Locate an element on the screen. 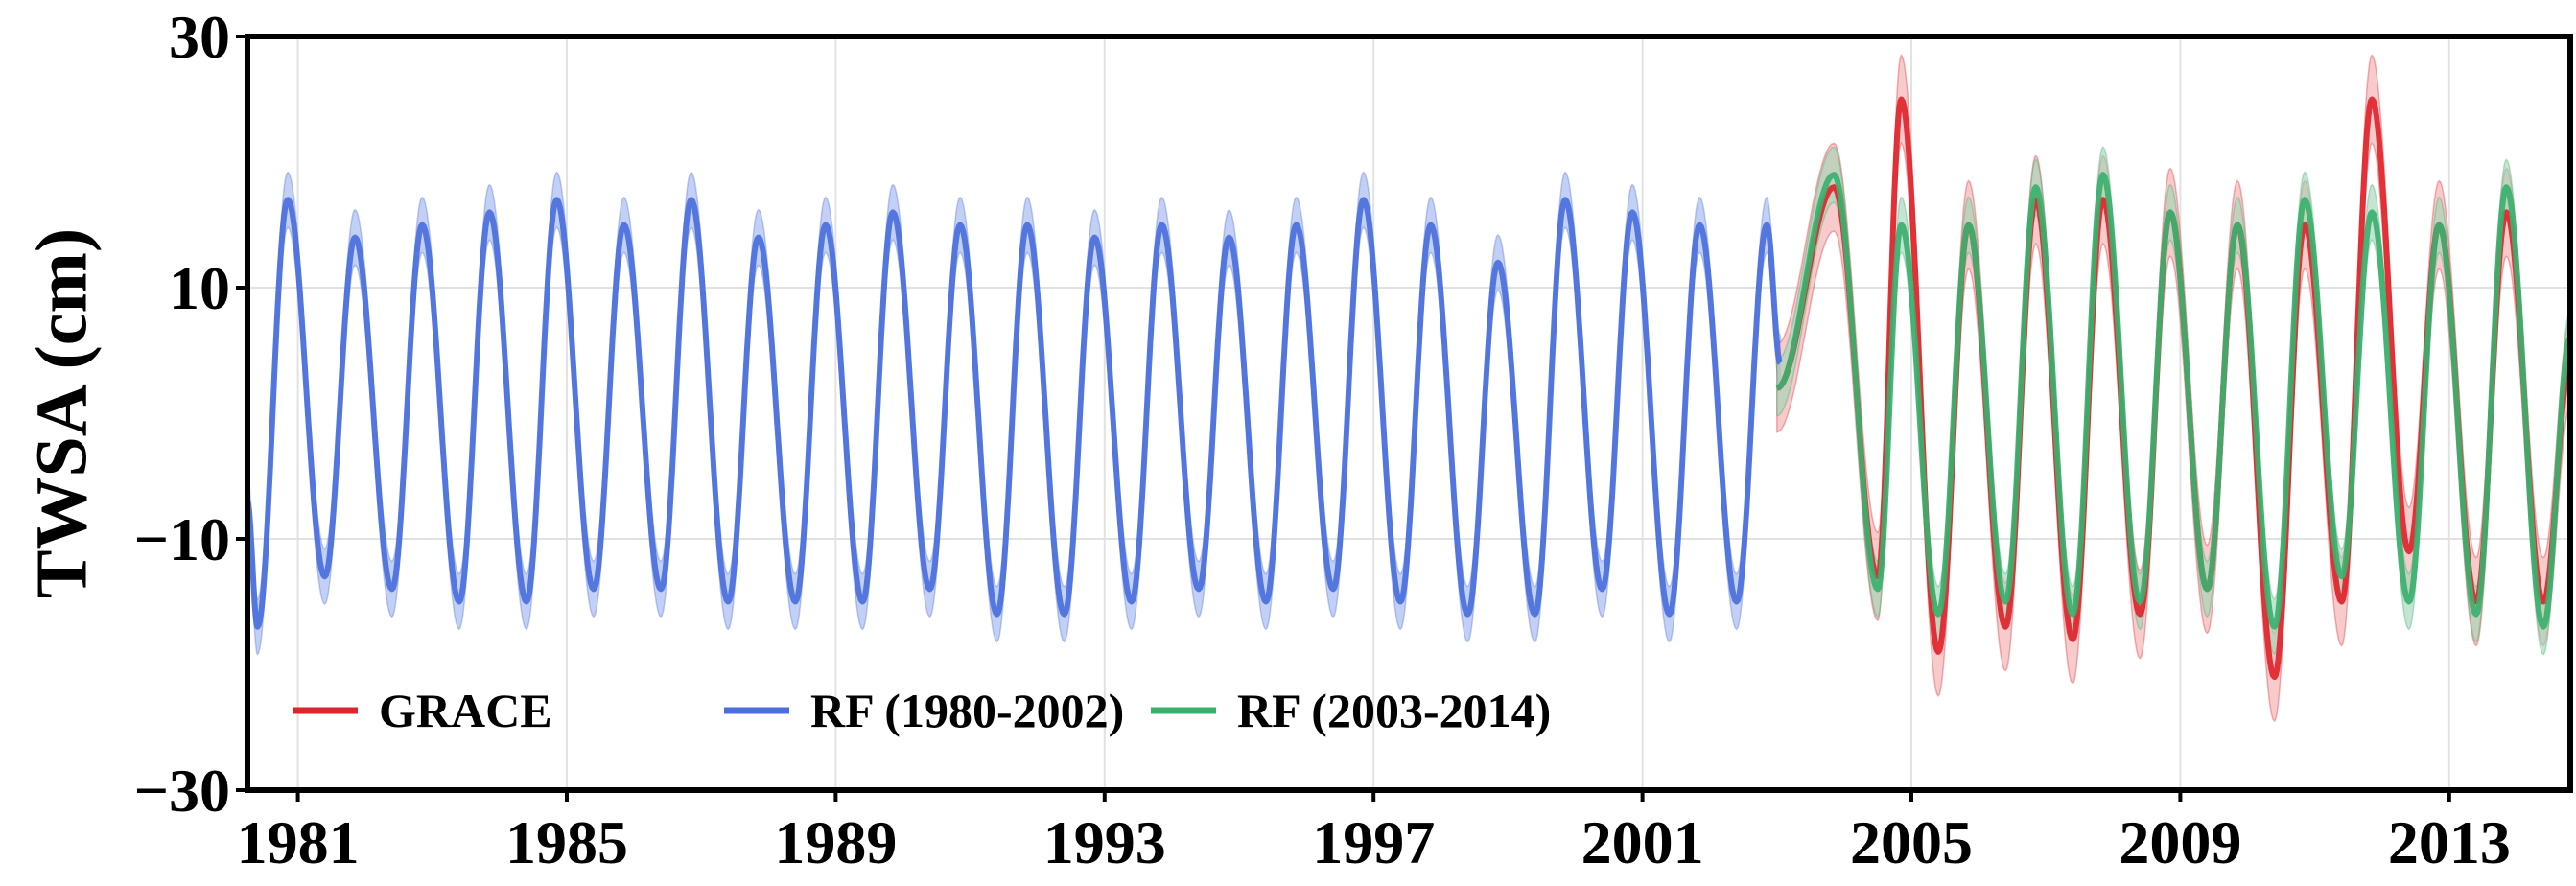 The image size is (2576, 886). y-tick-label: −30 is located at coordinates (182, 791).